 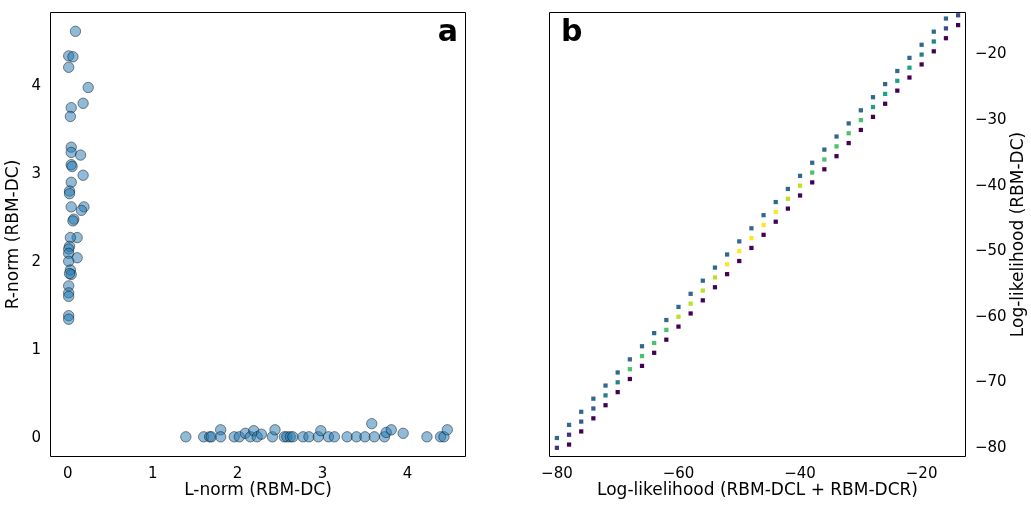 What do you see at coordinates (572, 30) in the screenshot?
I see `annotation: b` at bounding box center [572, 30].